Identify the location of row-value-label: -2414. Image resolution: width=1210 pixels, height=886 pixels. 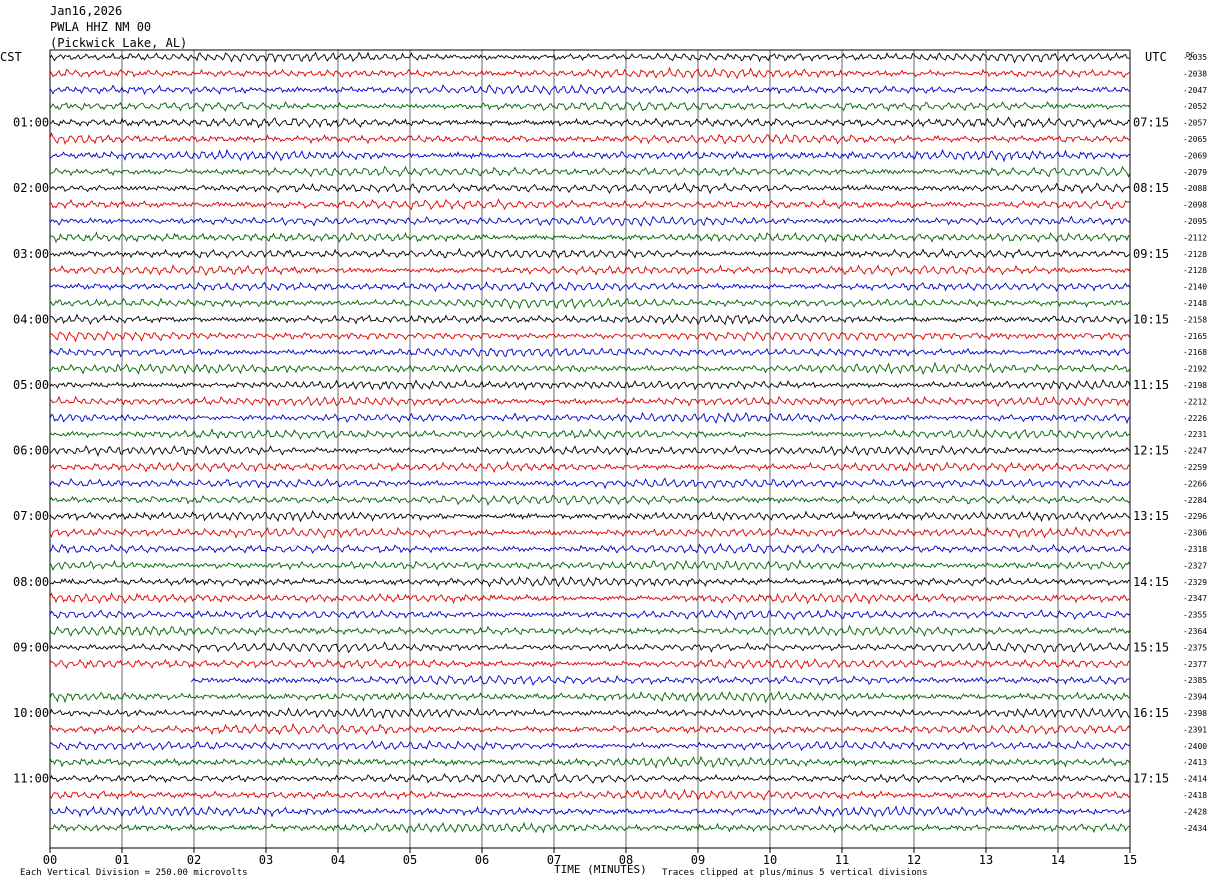
(1195, 779).